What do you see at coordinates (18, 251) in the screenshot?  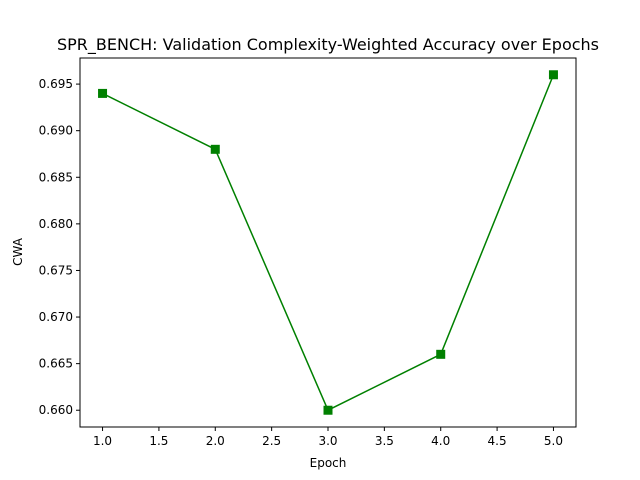 I see `y-axis-label: CWA` at bounding box center [18, 251].